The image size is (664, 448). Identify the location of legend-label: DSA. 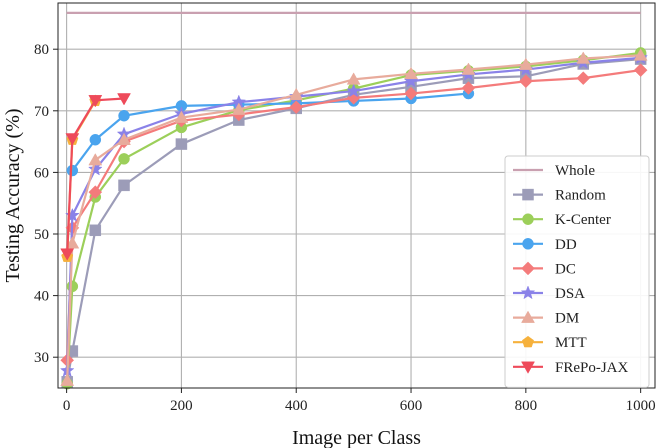
(570, 294).